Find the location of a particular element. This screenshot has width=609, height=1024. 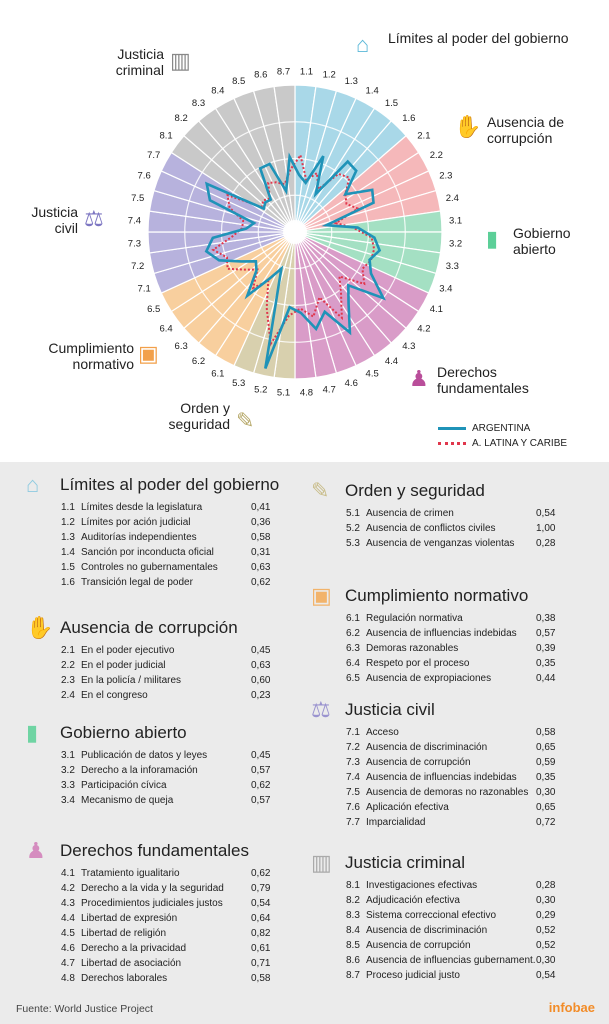

indicator-name: Ausencia de conflictos civiles is located at coordinates (431, 528).